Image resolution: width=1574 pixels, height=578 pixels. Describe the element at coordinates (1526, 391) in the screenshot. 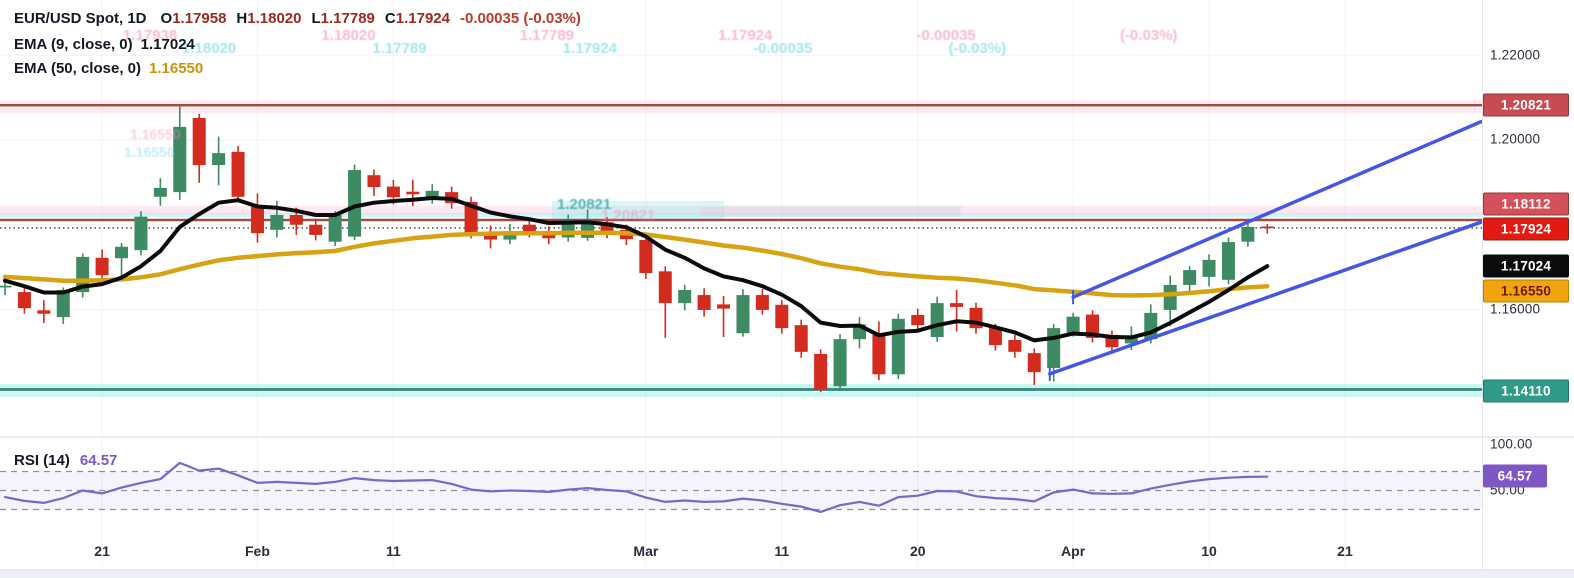

I see `support-badge: 1.14110` at that location.